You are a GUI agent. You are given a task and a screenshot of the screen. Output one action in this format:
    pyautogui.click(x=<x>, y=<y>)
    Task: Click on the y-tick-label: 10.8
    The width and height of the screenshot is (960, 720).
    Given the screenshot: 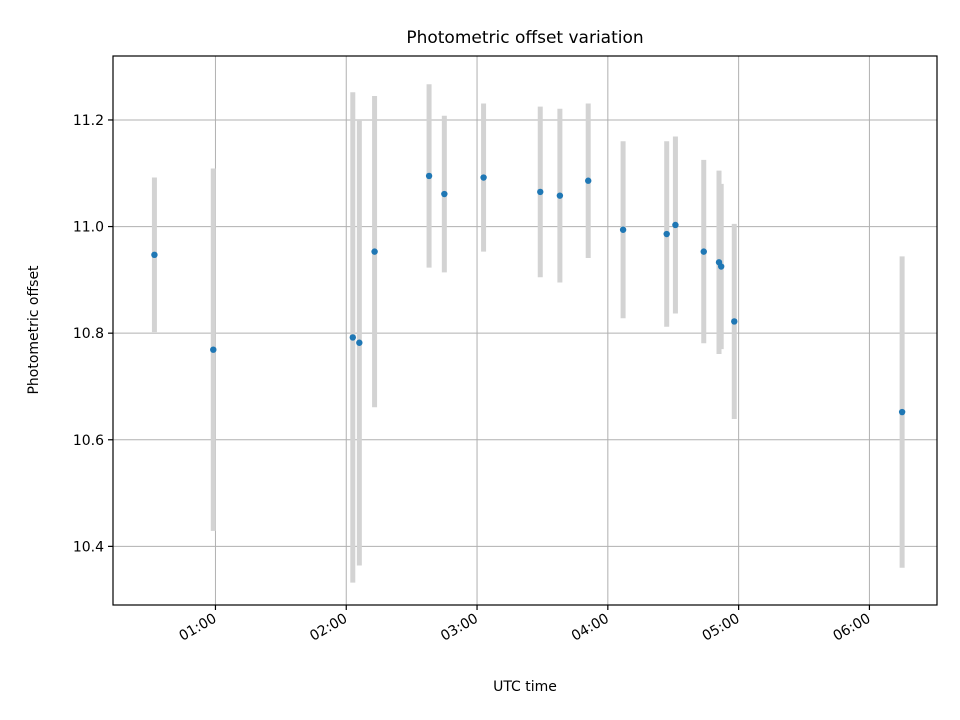 What is the action you would take?
    pyautogui.click(x=88, y=334)
    